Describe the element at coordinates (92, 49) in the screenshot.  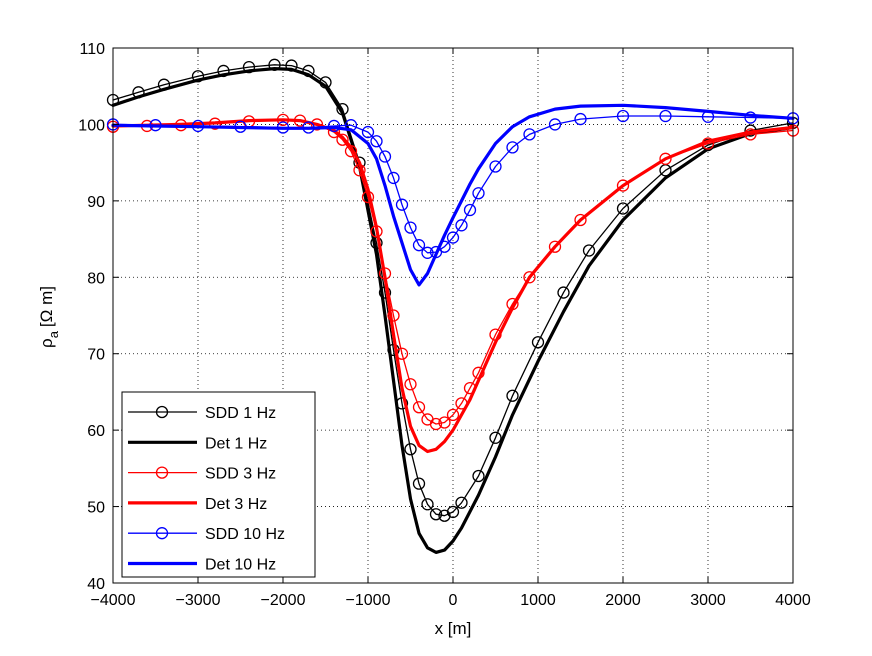
I see `y-tick-label: 110` at that location.